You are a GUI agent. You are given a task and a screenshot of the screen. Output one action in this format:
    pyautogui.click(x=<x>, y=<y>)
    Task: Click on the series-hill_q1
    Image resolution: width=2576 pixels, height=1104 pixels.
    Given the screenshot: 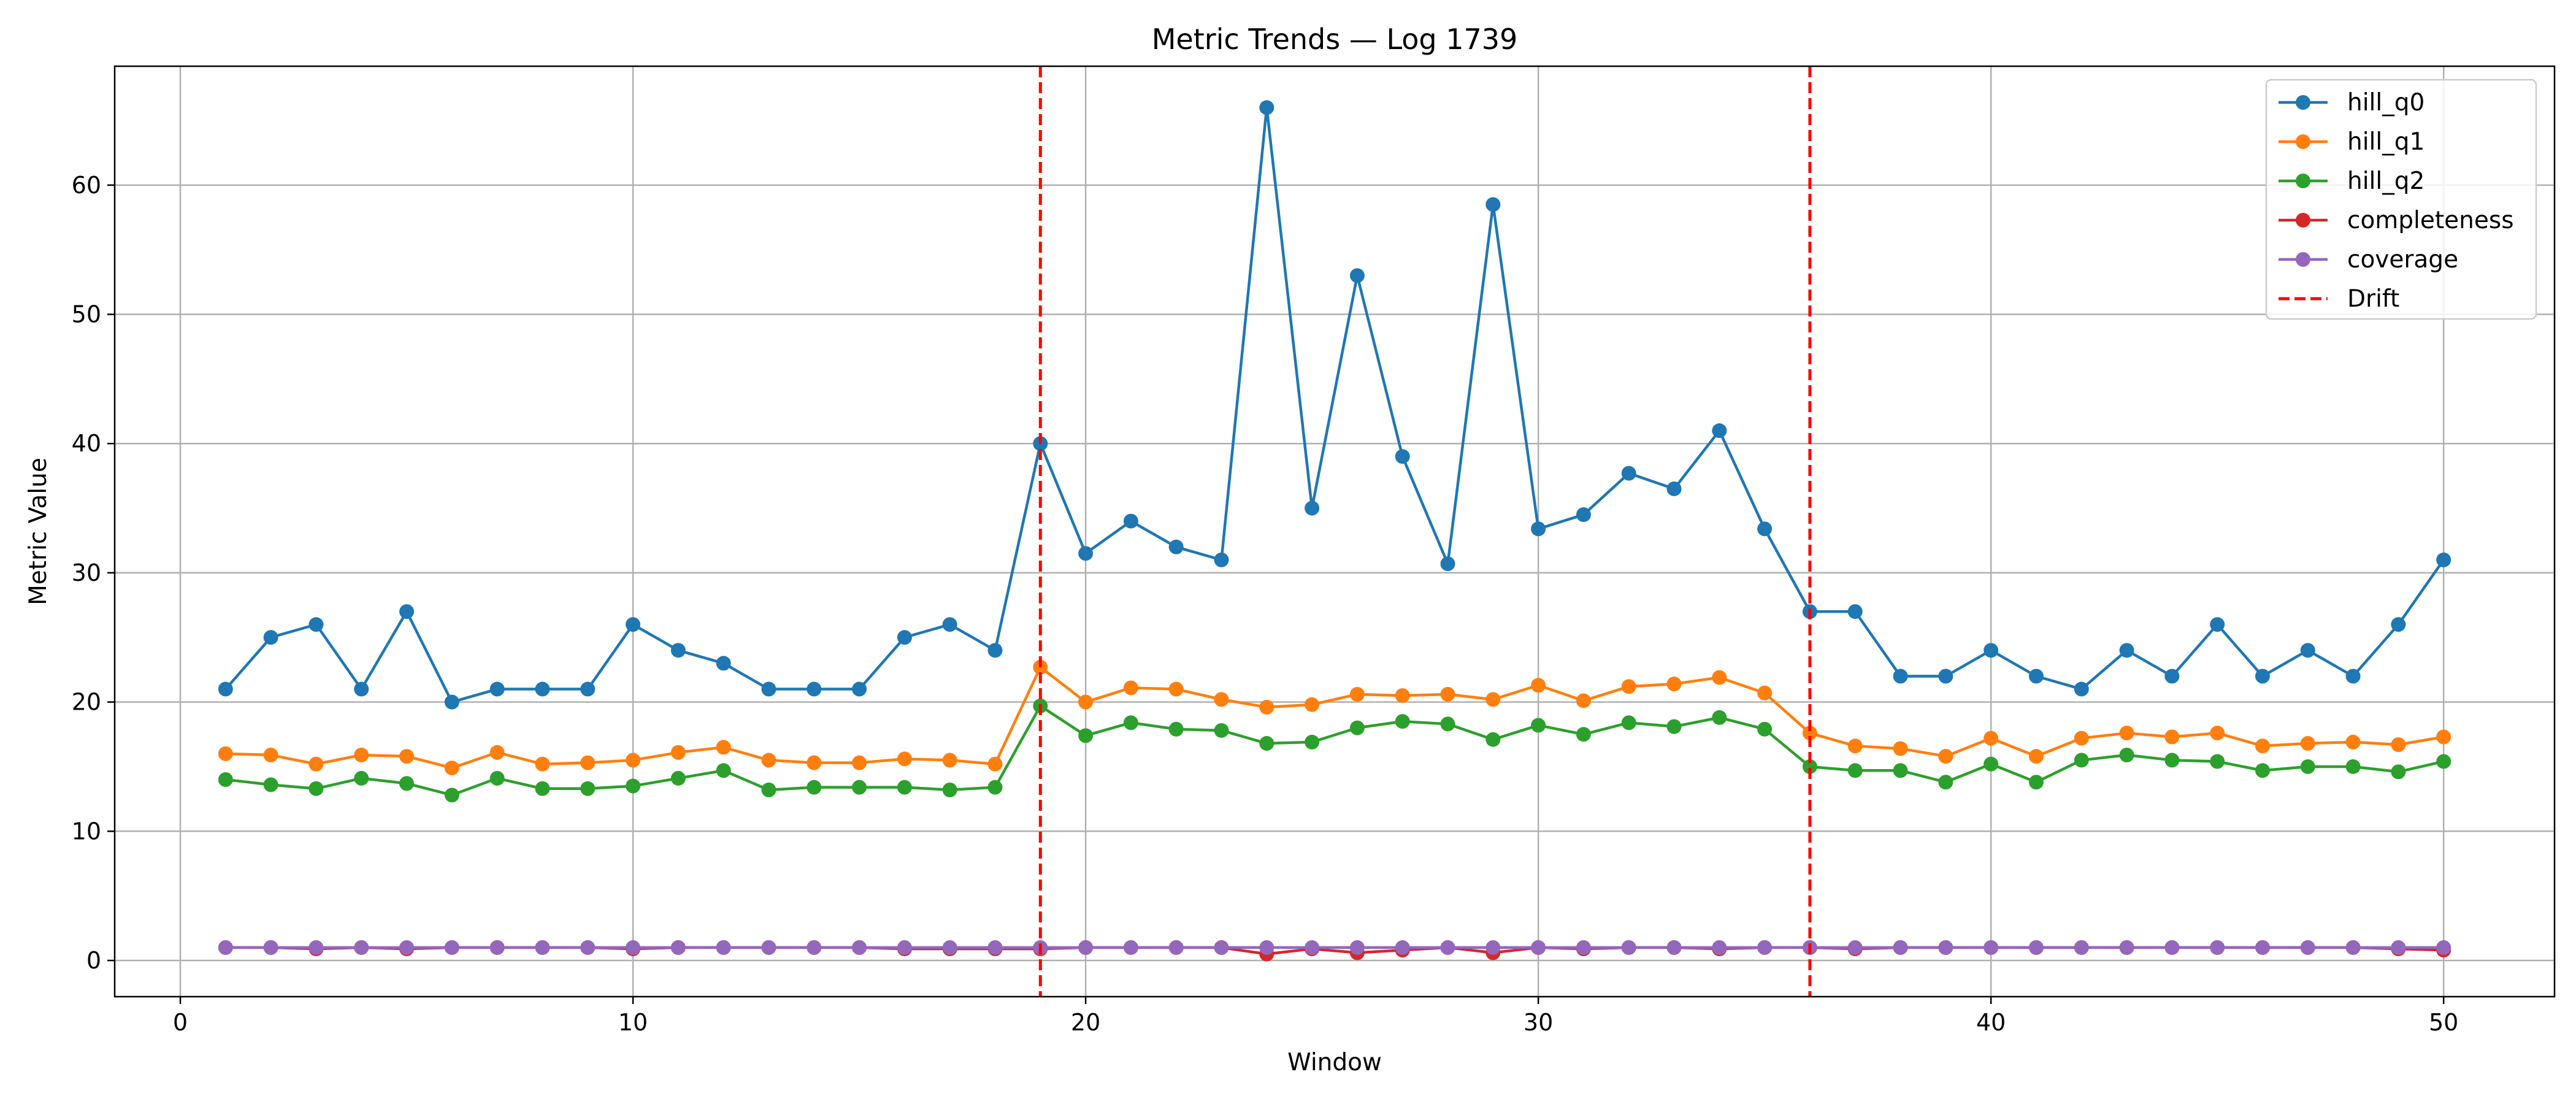 What is the action you would take?
    pyautogui.click(x=1334, y=717)
    